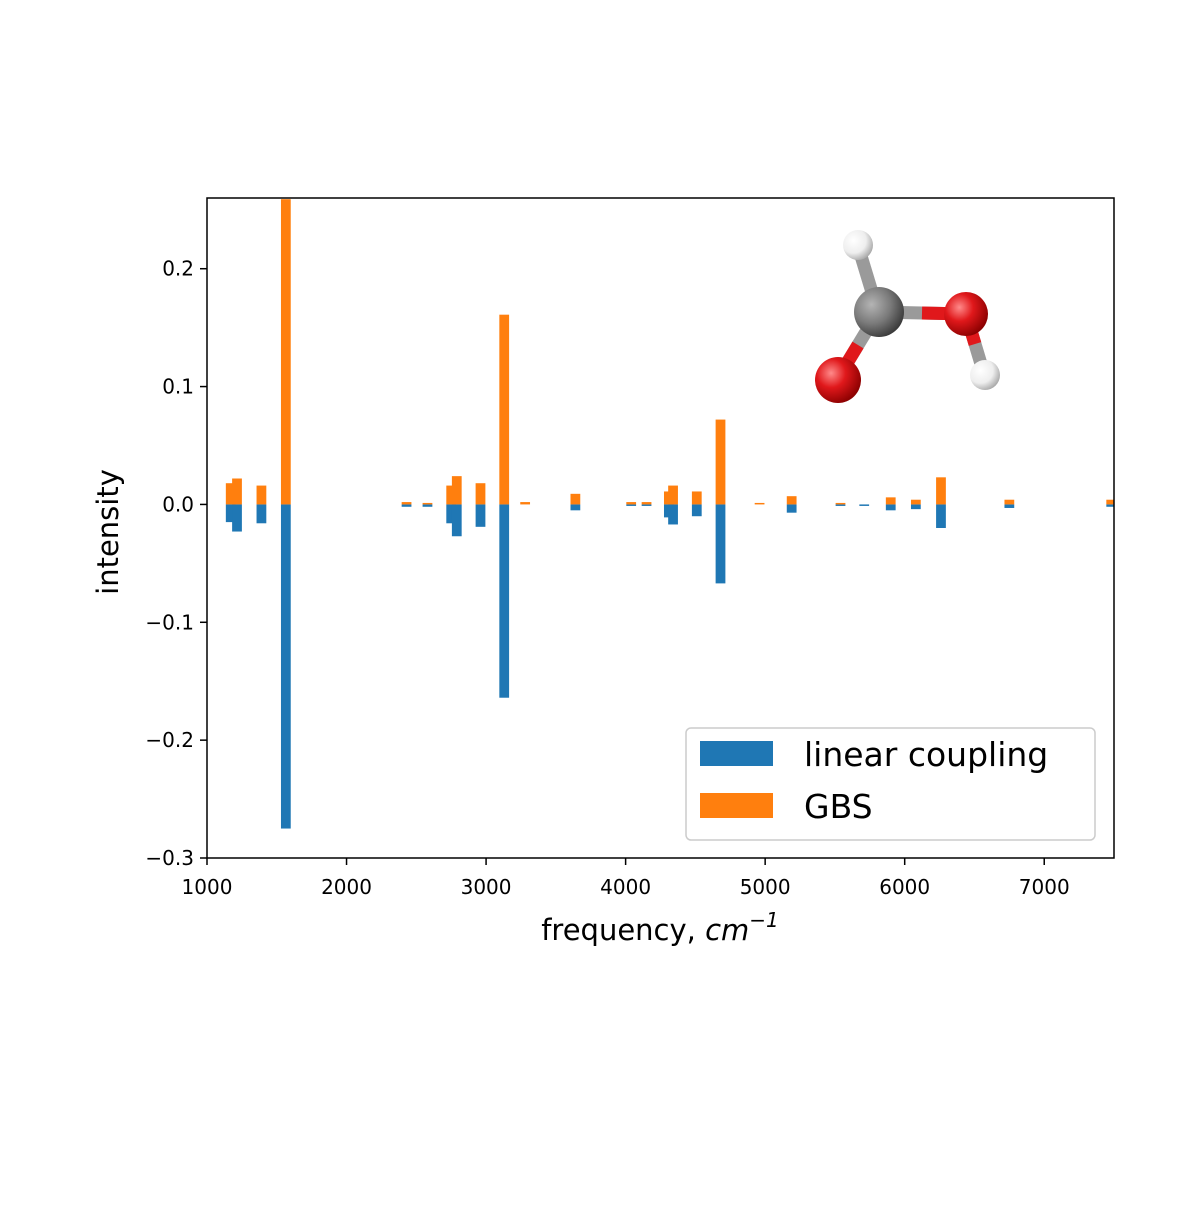  Describe the element at coordinates (169, 740) in the screenshot. I see `y-tick-label: −0.2` at that location.